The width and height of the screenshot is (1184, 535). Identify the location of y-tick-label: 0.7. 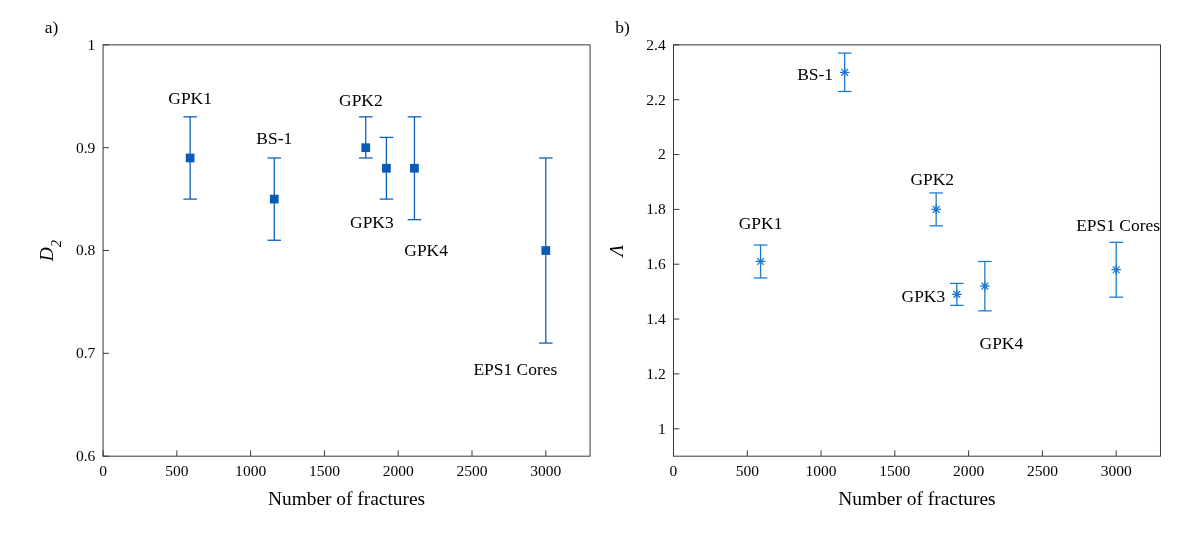
(85, 353).